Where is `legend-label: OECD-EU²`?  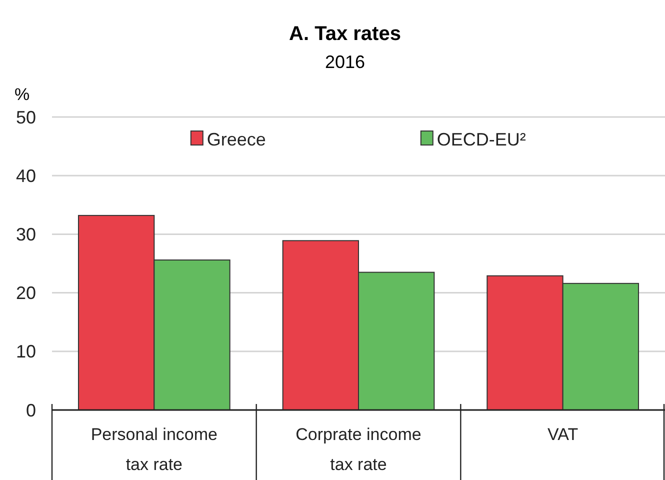 legend-label: OECD-EU² is located at coordinates (481, 139).